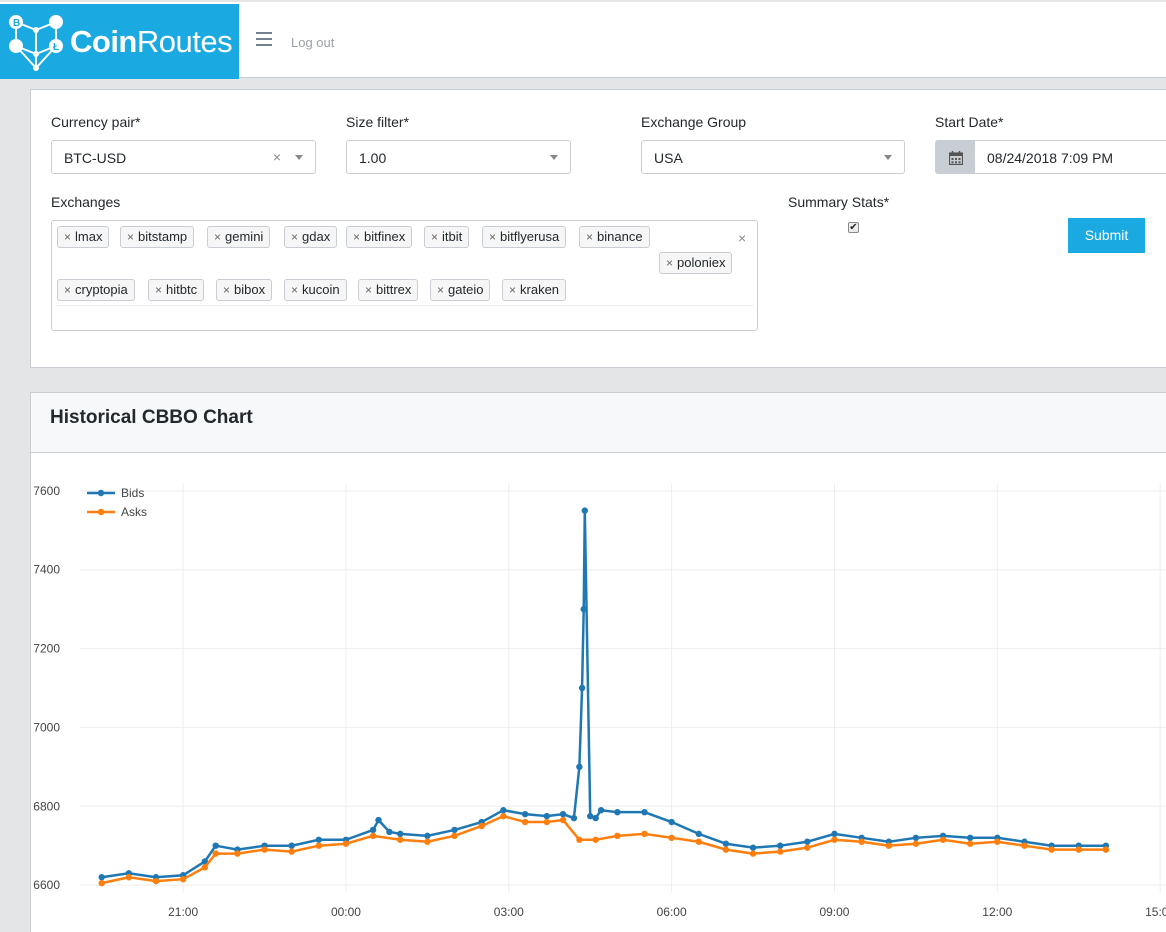  Describe the element at coordinates (346, 912) in the screenshot. I see `x-tick-label: 00:00` at that location.